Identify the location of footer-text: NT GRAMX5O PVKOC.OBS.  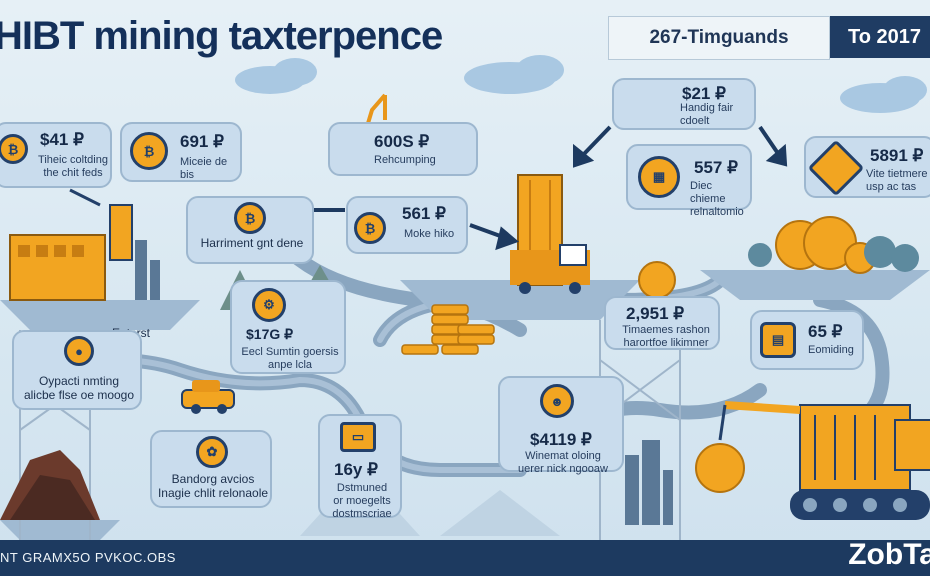
(88, 557).